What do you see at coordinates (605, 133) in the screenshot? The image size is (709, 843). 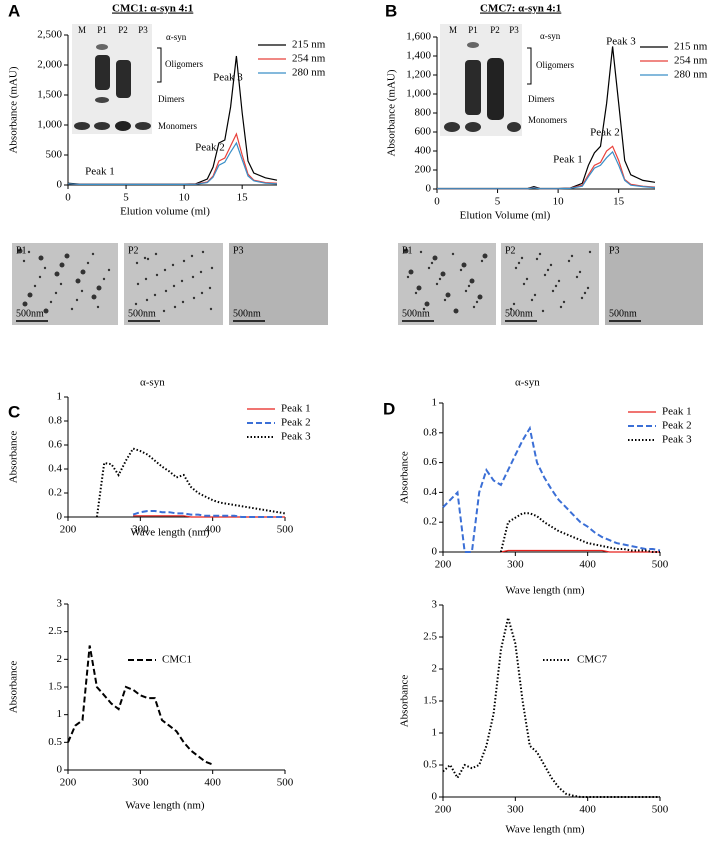 I see `annotation: Peak 2` at bounding box center [605, 133].